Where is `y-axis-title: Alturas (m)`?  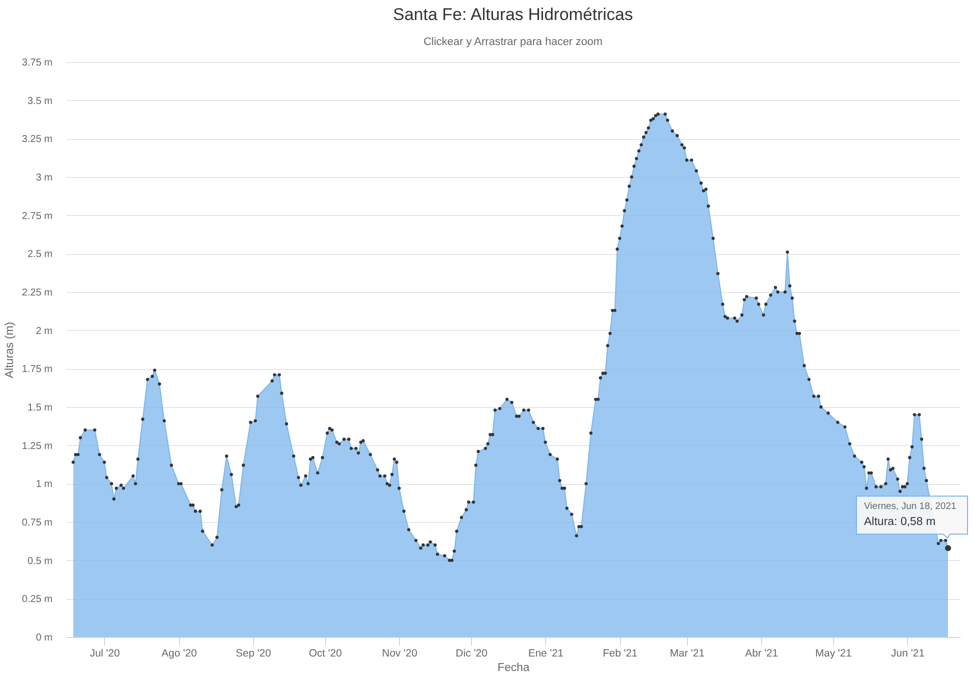
y-axis-title: Alturas (m) is located at coordinates (10, 350).